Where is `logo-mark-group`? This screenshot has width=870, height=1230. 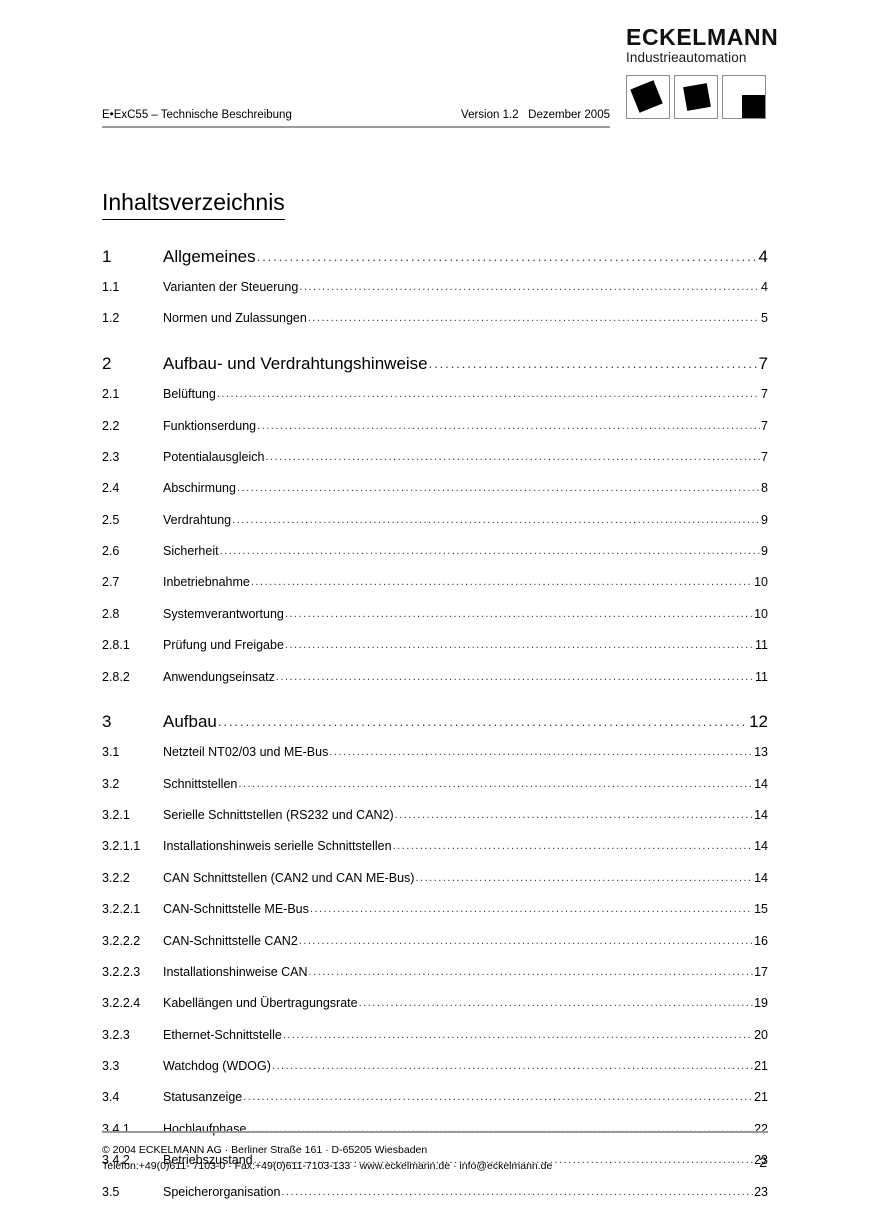 logo-mark-group is located at coordinates (700, 96).